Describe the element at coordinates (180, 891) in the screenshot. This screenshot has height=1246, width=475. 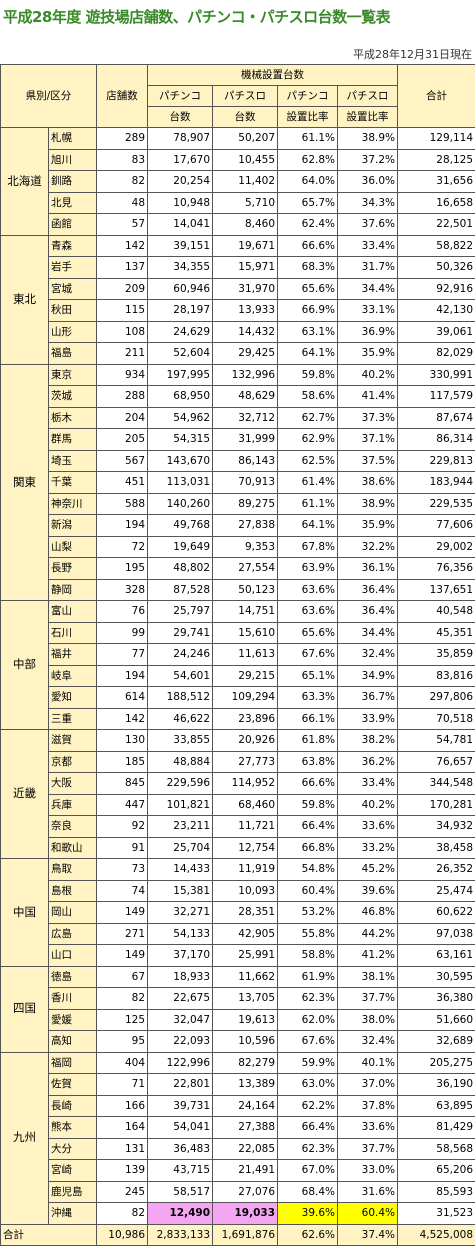
I see `pachinko-count-cell: 15,381` at that location.